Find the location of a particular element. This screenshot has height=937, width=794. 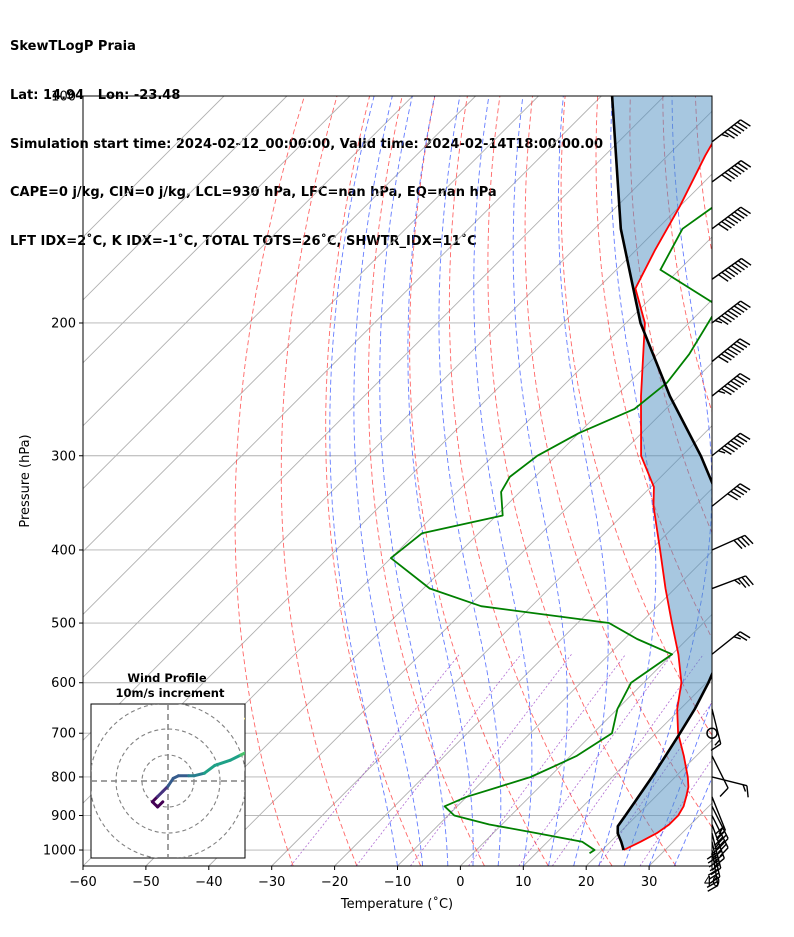

hodograph-plot is located at coordinates (173, 781).